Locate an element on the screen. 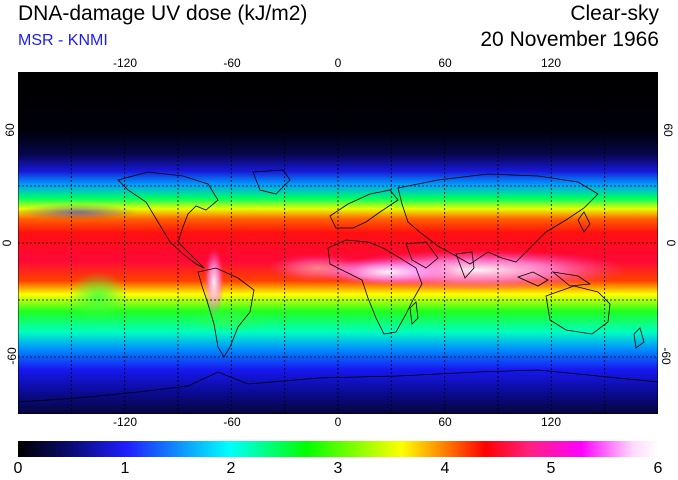 This screenshot has height=480, width=678. colorbar-label: 0 is located at coordinates (18, 468).